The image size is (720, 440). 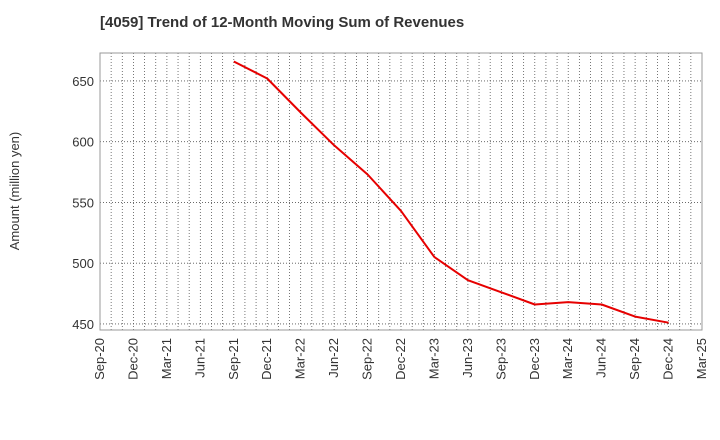 I want to click on x-tick-label: Jun-24, so click(x=601, y=358).